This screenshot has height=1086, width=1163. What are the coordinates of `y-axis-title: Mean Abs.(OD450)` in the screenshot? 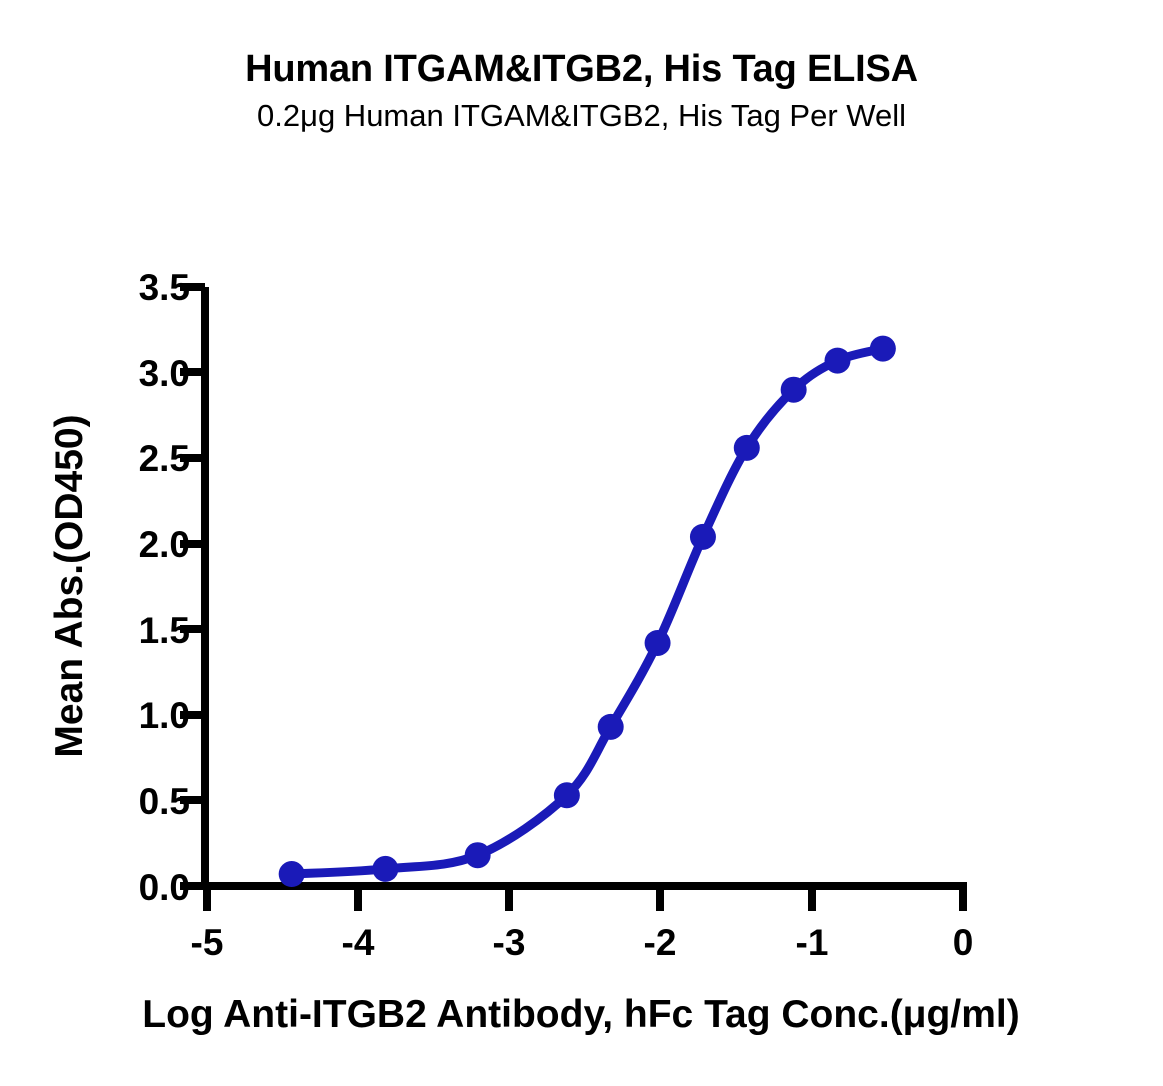 It's located at (69, 585).